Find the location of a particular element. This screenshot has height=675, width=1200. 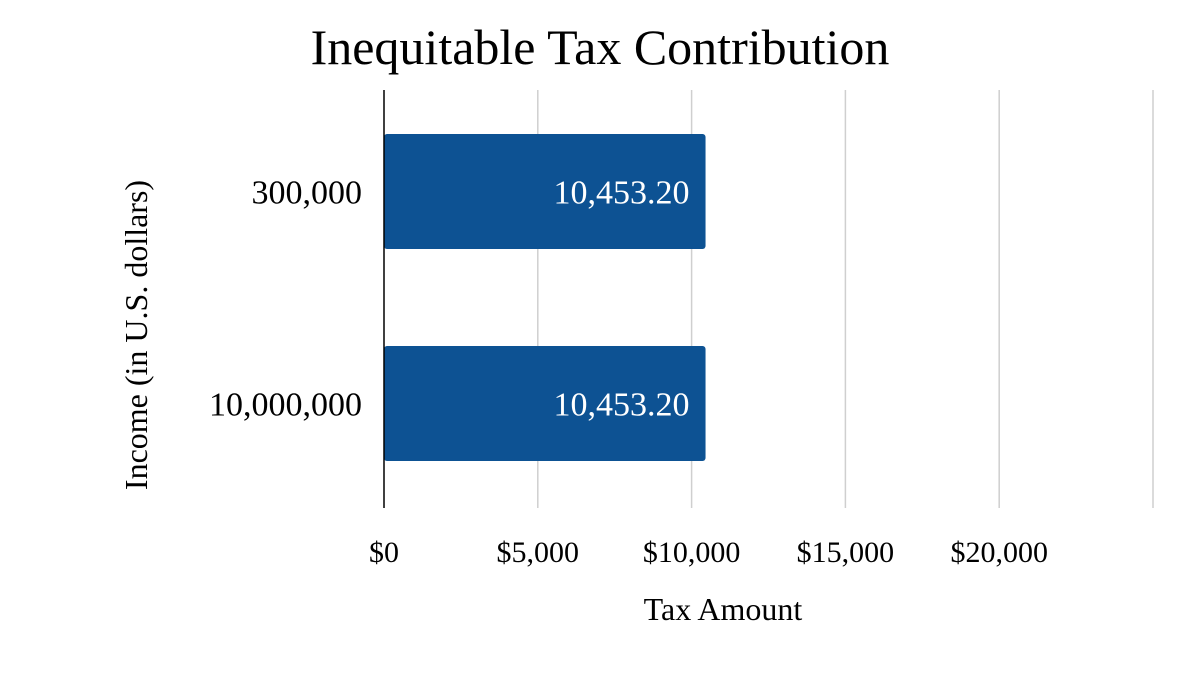

x-tick-label-2: $10,000 is located at coordinates (692, 552).